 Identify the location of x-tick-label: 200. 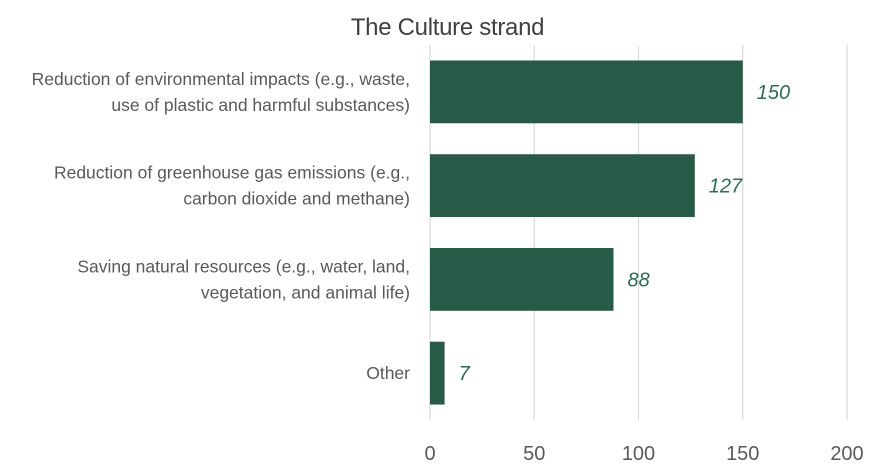
(846, 454).